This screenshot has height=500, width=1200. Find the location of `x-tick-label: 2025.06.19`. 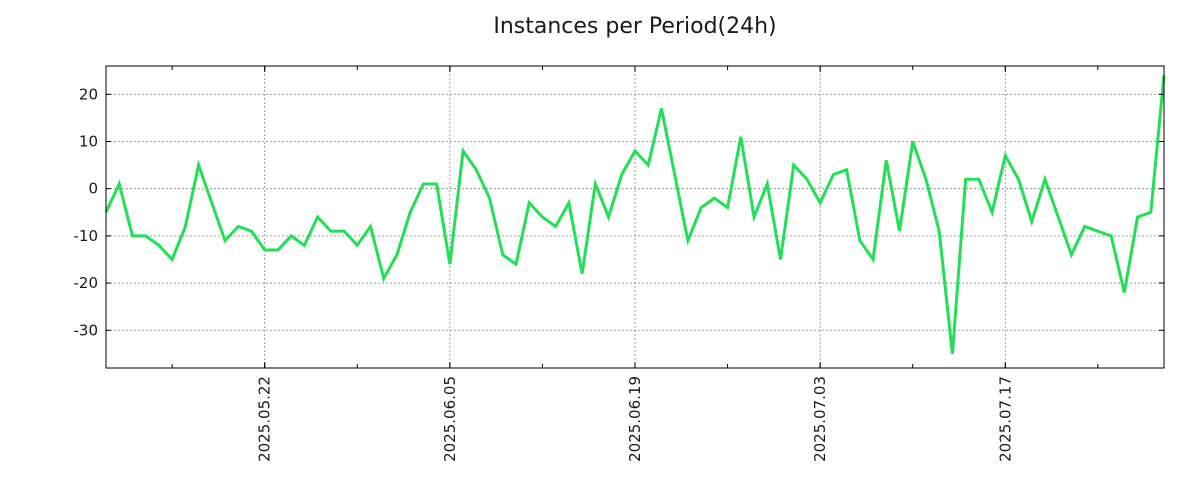

x-tick-label: 2025.06.19 is located at coordinates (635, 419).